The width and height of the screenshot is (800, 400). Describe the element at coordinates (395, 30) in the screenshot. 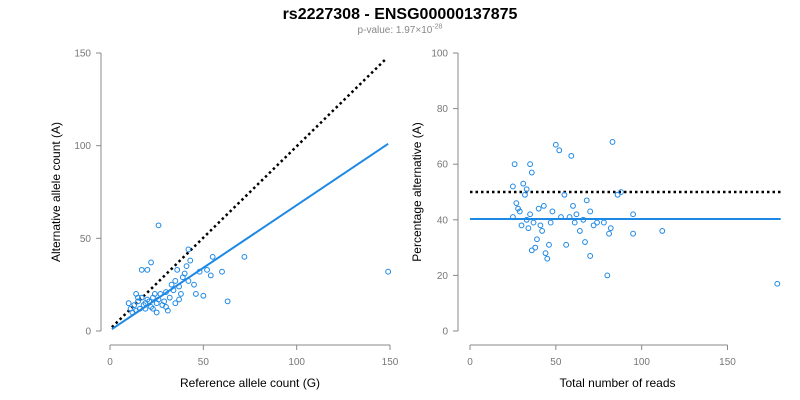

I see `p-value-text: p-value: 1.97×10` at that location.